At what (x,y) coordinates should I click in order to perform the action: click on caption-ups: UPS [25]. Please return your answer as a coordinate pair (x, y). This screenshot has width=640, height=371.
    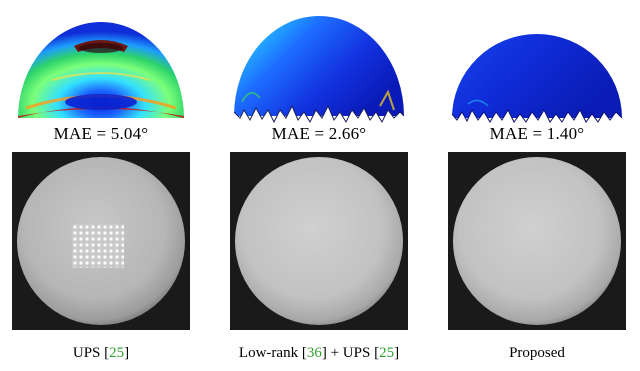
    Looking at the image, I should click on (101, 353).